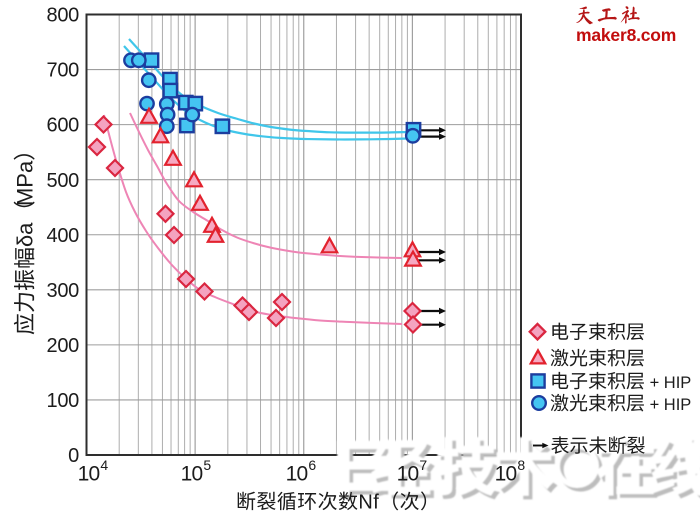 Image resolution: width=700 pixels, height=516 pixels. Describe the element at coordinates (25, 197) in the screenshot. I see `svg-text: M` at that location.